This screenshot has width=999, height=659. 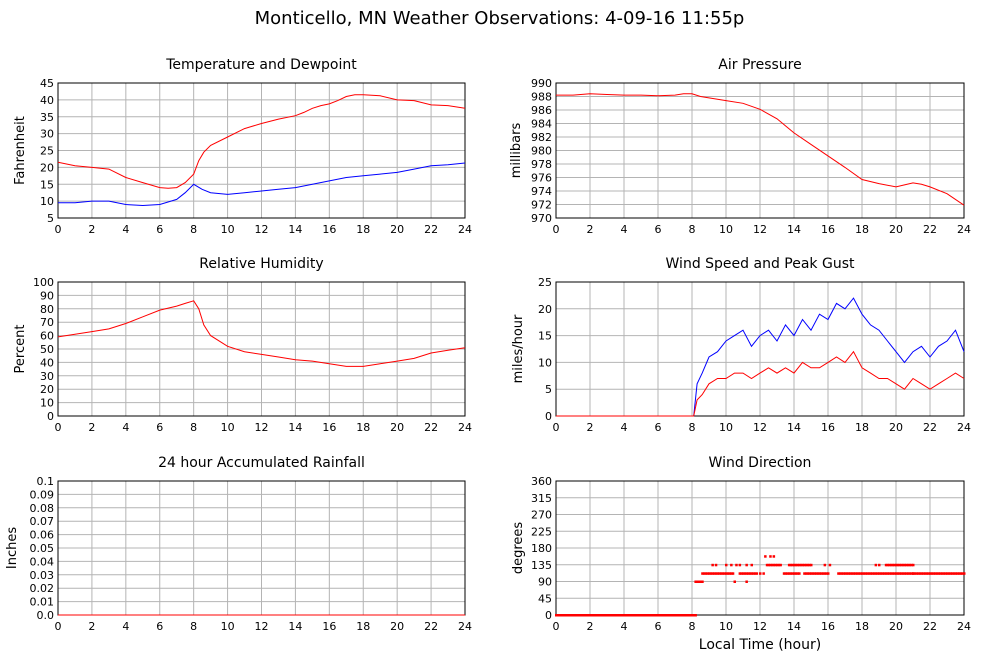 I want to click on temp-ytick-label: 30, so click(x=47, y=134).